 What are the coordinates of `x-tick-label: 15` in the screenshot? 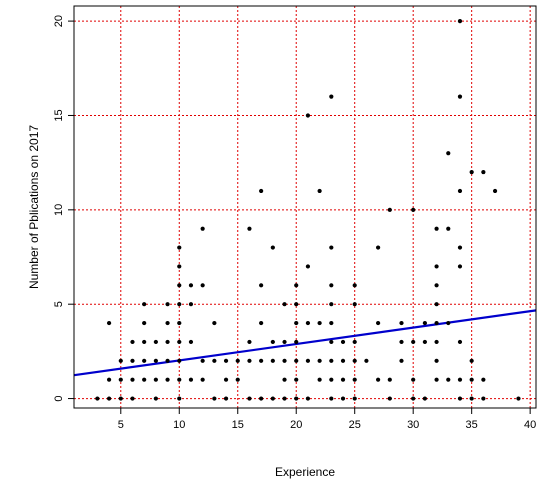 It's located at (238, 425).